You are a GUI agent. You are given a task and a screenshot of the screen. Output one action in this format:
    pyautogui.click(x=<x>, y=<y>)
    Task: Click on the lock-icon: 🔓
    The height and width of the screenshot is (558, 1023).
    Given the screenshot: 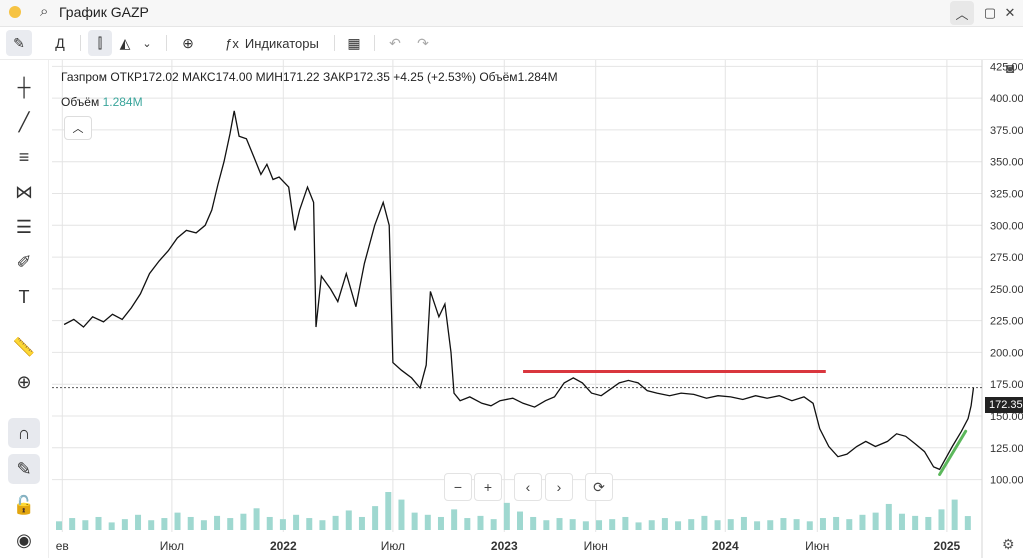 What is the action you would take?
    pyautogui.click(x=24, y=504)
    